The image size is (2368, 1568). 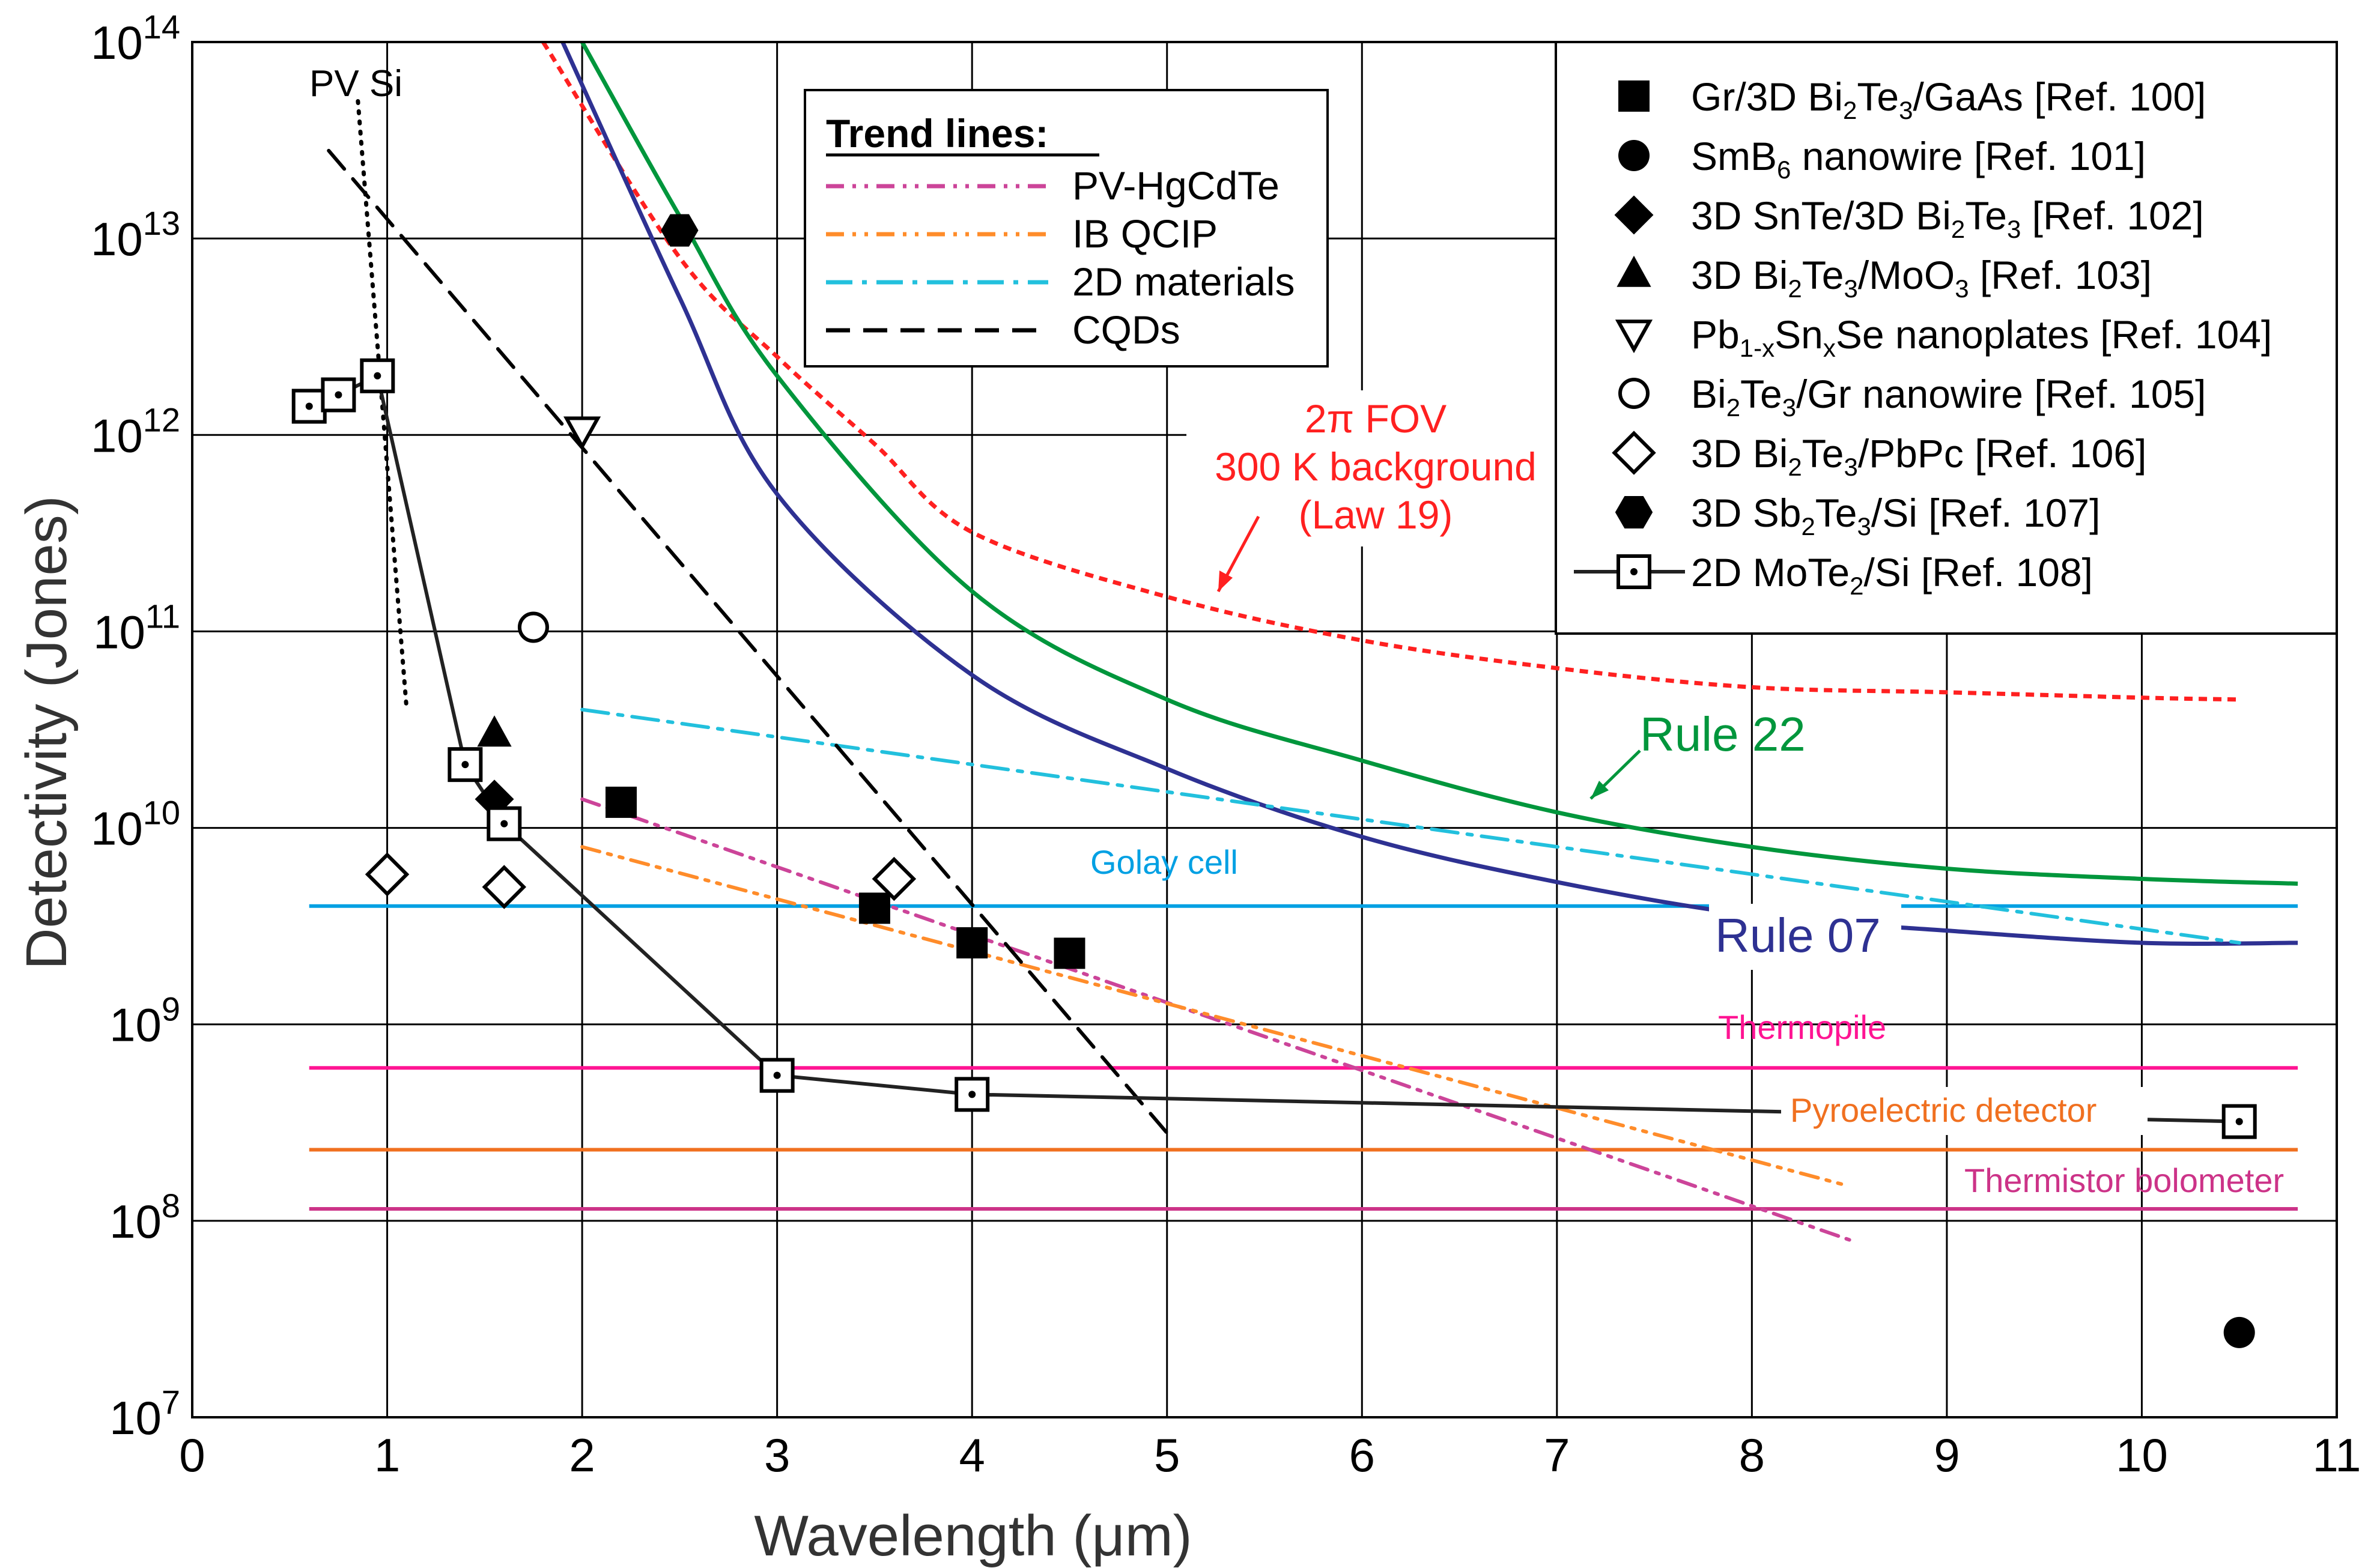 I want to click on trend-lines-legend-title: Trend lines:, so click(x=937, y=133).